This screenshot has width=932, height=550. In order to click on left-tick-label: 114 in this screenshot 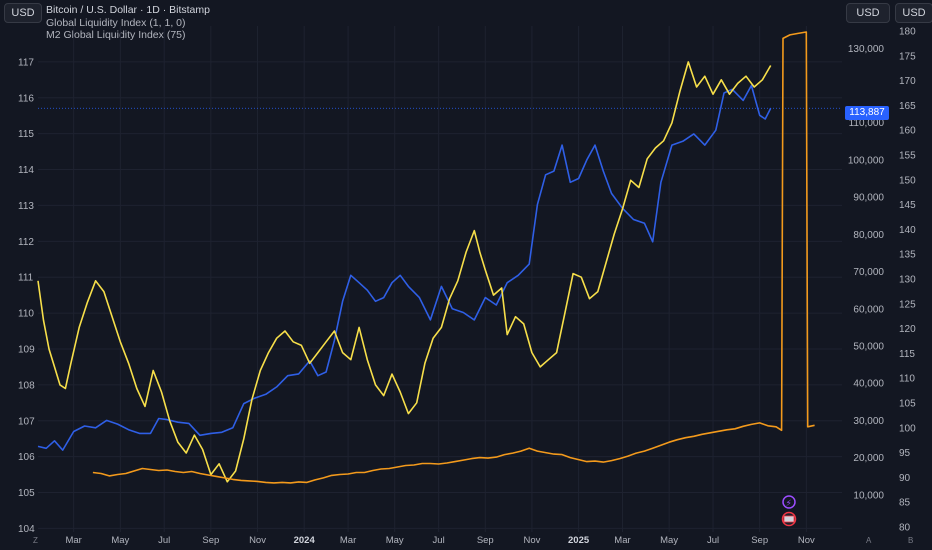, I will do `click(26, 170)`.